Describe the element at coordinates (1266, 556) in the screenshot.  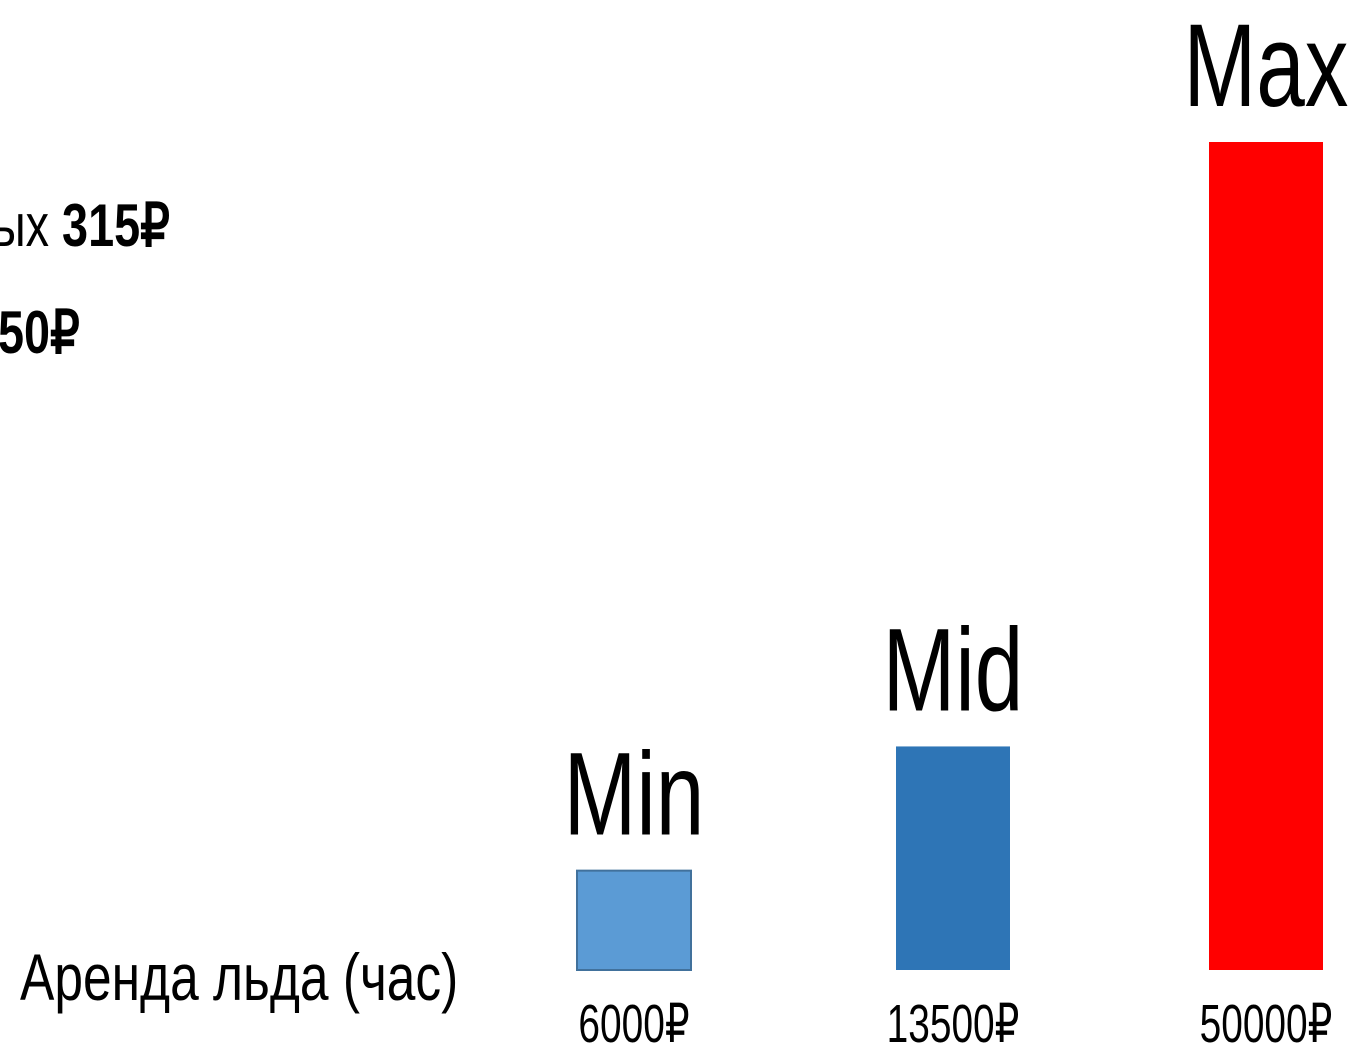
I see `bar-max` at that location.